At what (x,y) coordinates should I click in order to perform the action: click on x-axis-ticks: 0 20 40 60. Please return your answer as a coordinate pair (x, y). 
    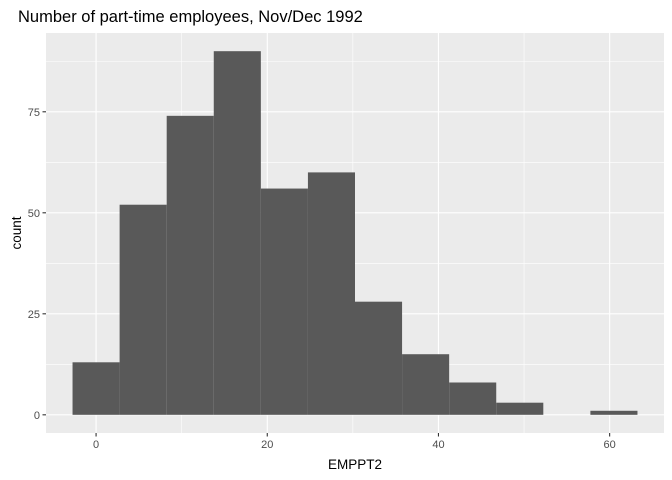
    Looking at the image, I should click on (354, 442).